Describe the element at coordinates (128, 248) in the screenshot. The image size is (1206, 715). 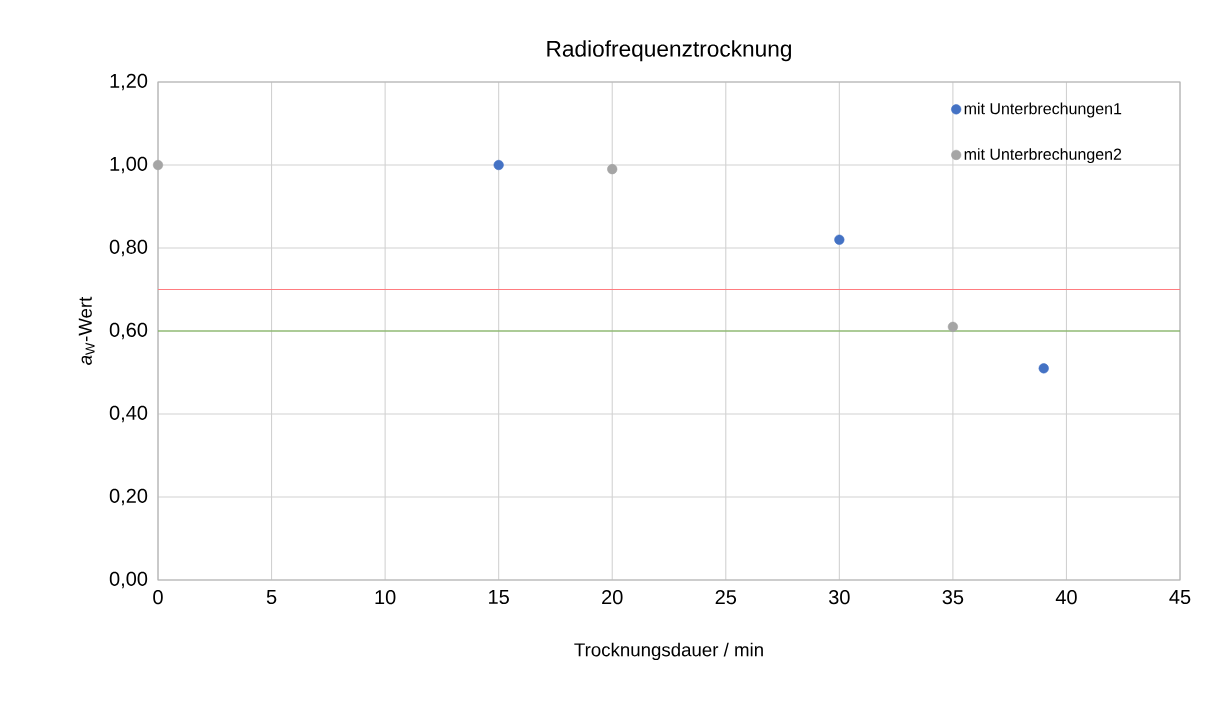
I see `y-tick-label: 0,80` at that location.